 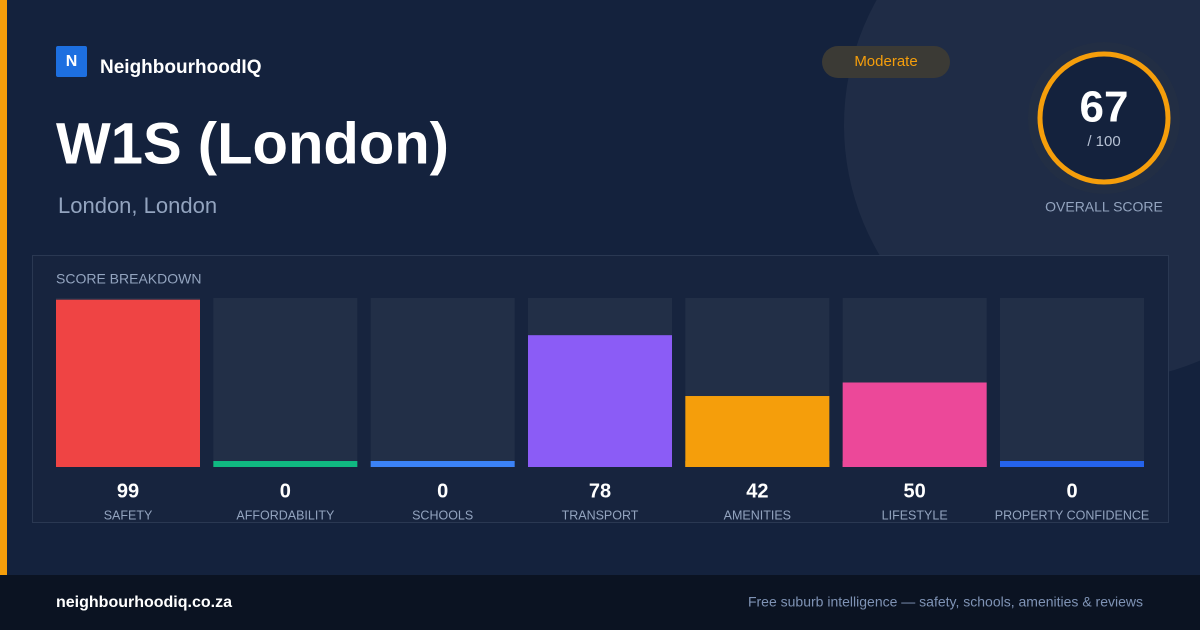 What do you see at coordinates (600, 515) in the screenshot?
I see `category-label: TRANSPORT` at bounding box center [600, 515].